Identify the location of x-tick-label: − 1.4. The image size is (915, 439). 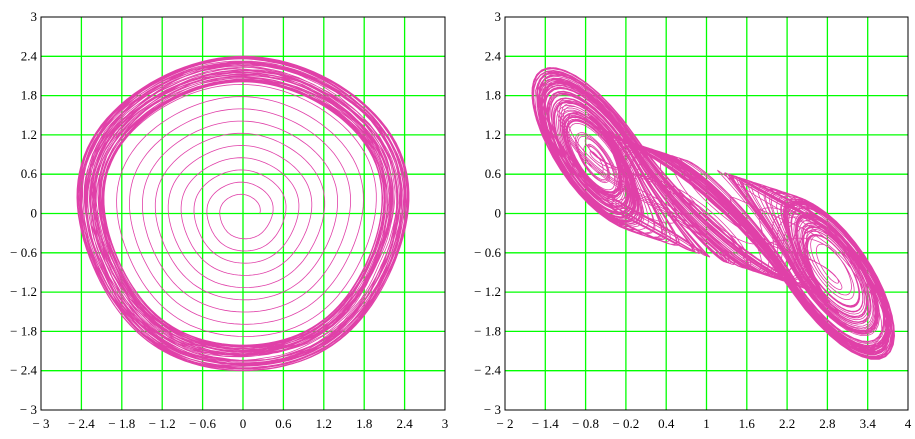
(545, 423).